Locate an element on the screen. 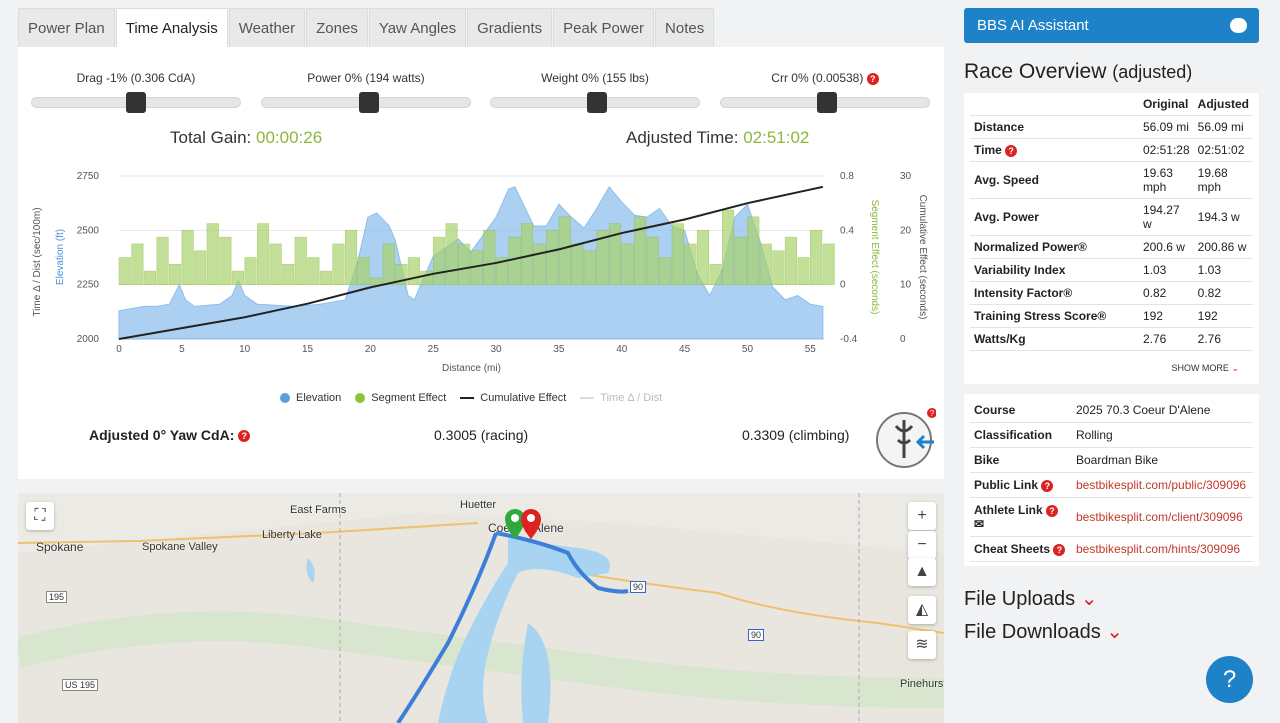 The width and height of the screenshot is (1280, 723). cda-label-row: Adjusted 0° Yaw CdA: ? is located at coordinates (170, 435).